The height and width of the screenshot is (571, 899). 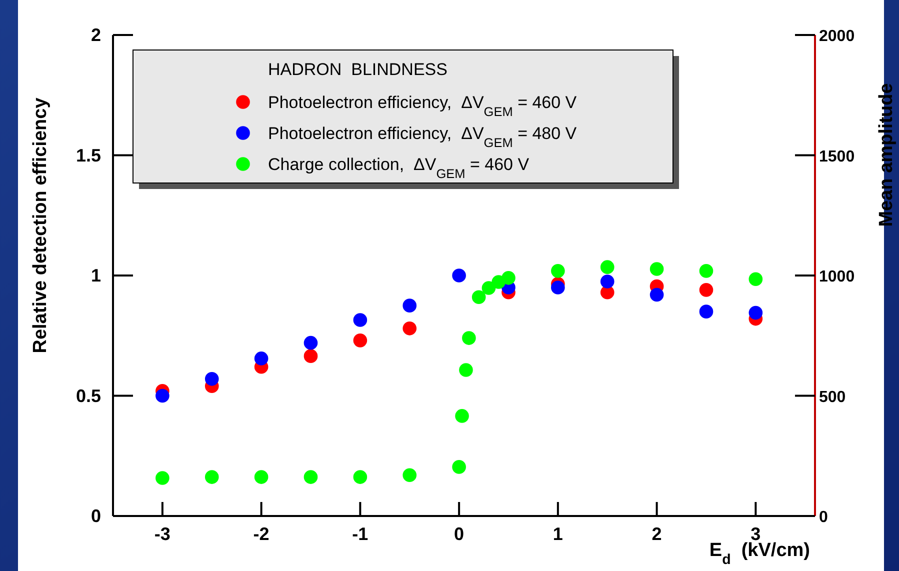 What do you see at coordinates (358, 69) in the screenshot?
I see `legend-title: HADRON BLINDNESS` at bounding box center [358, 69].